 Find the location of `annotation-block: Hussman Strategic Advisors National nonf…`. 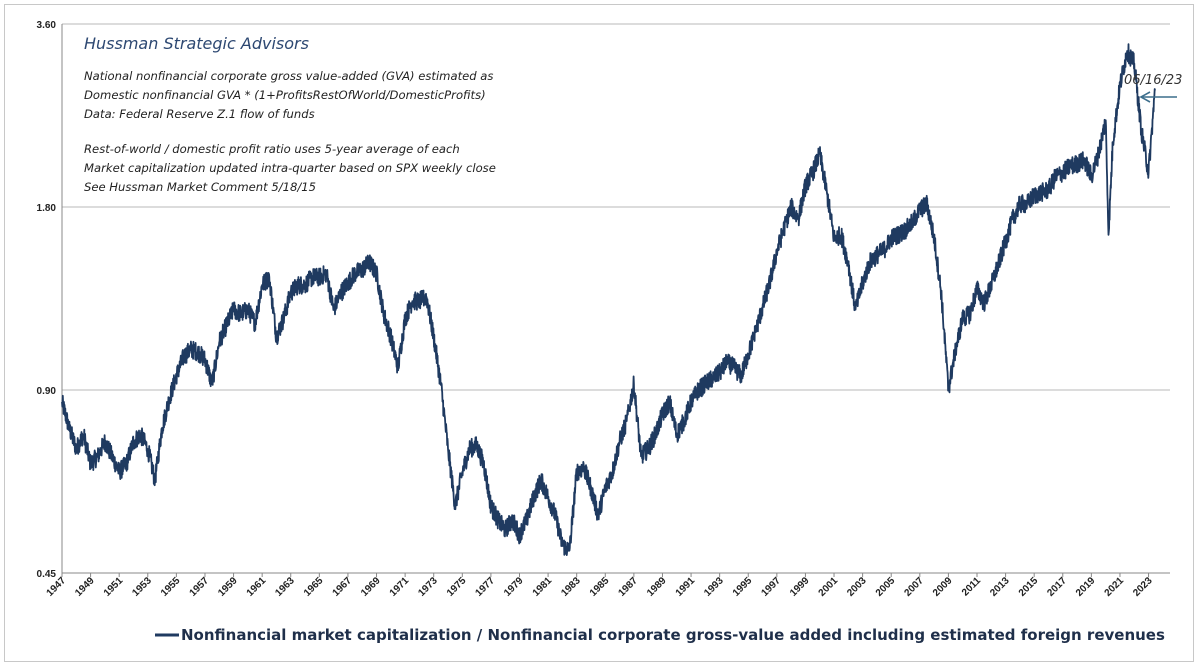

annotation-block: Hussman Strategic Advisors National nonf… is located at coordinates (290, 114).